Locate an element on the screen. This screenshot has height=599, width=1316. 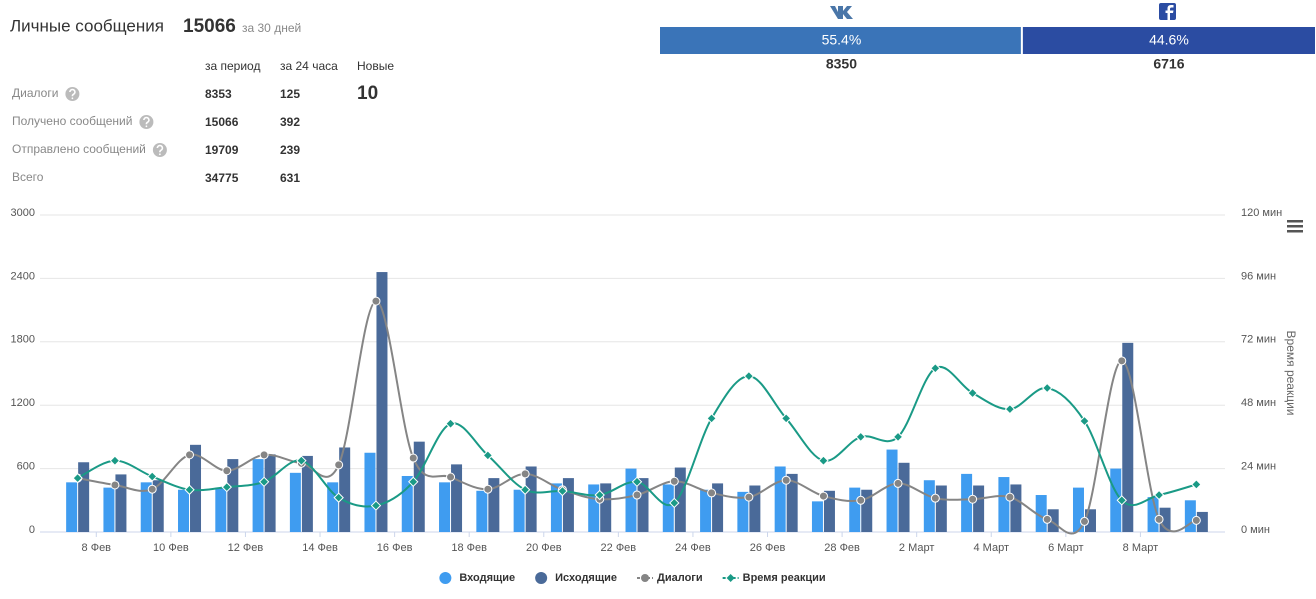
menu-icon is located at coordinates (1295, 226).